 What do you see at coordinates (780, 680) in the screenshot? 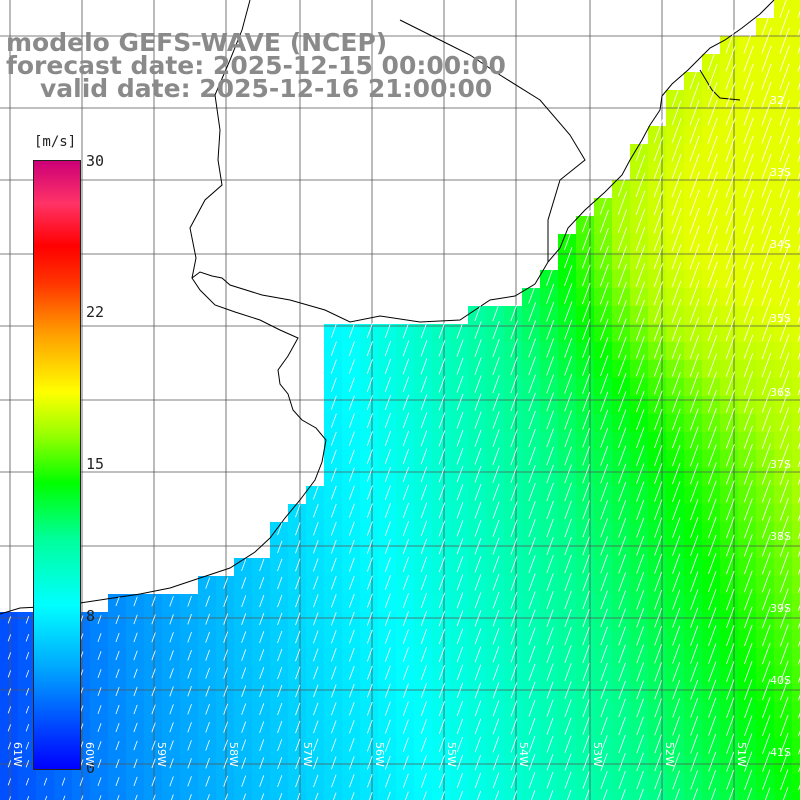
I see `lat-label: 40S` at bounding box center [780, 680].